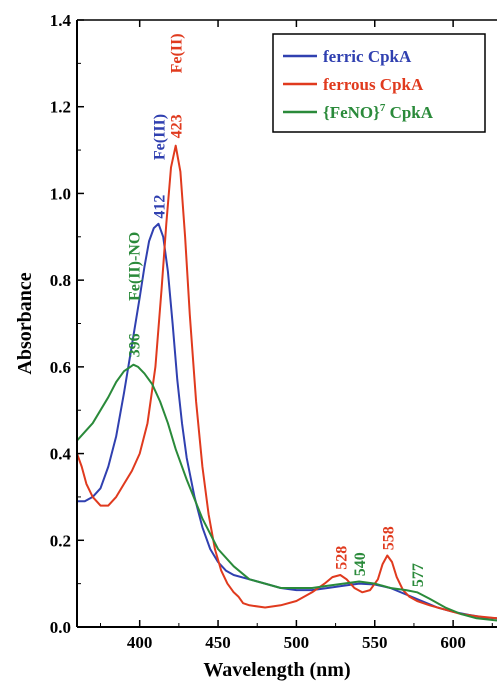  Describe the element at coordinates (418, 575) in the screenshot. I see `peak-annotation: 577` at that location.